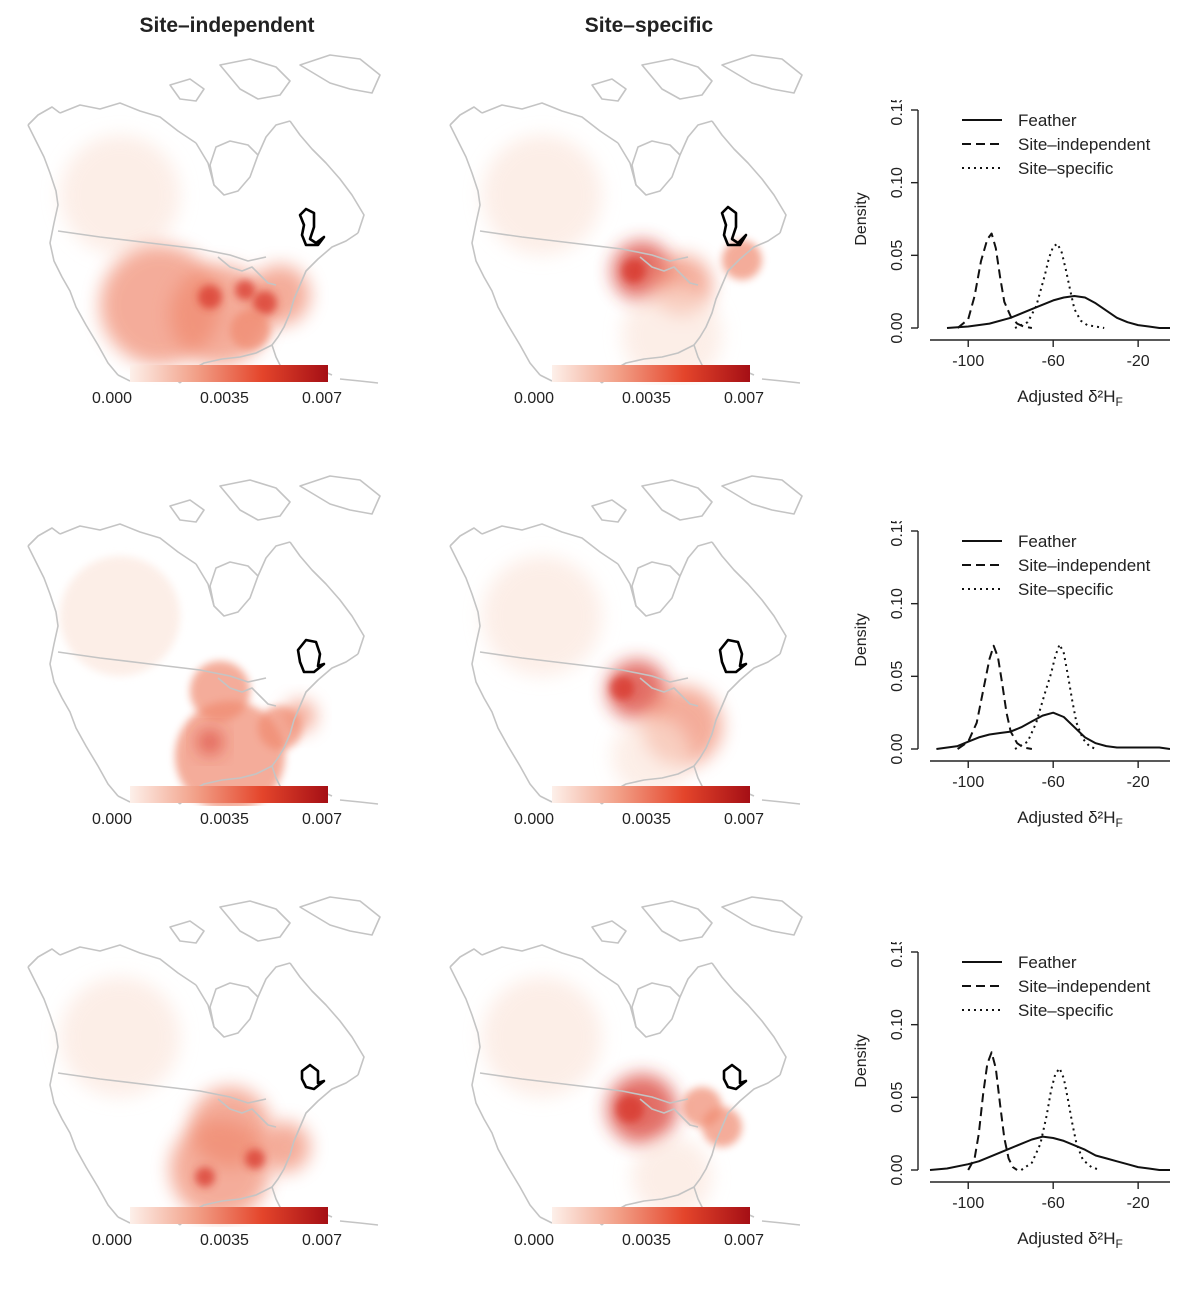 This screenshot has height=1312, width=1180. Describe the element at coordinates (897, 676) in the screenshot. I see `y-tick-label: 0.05` at that location.